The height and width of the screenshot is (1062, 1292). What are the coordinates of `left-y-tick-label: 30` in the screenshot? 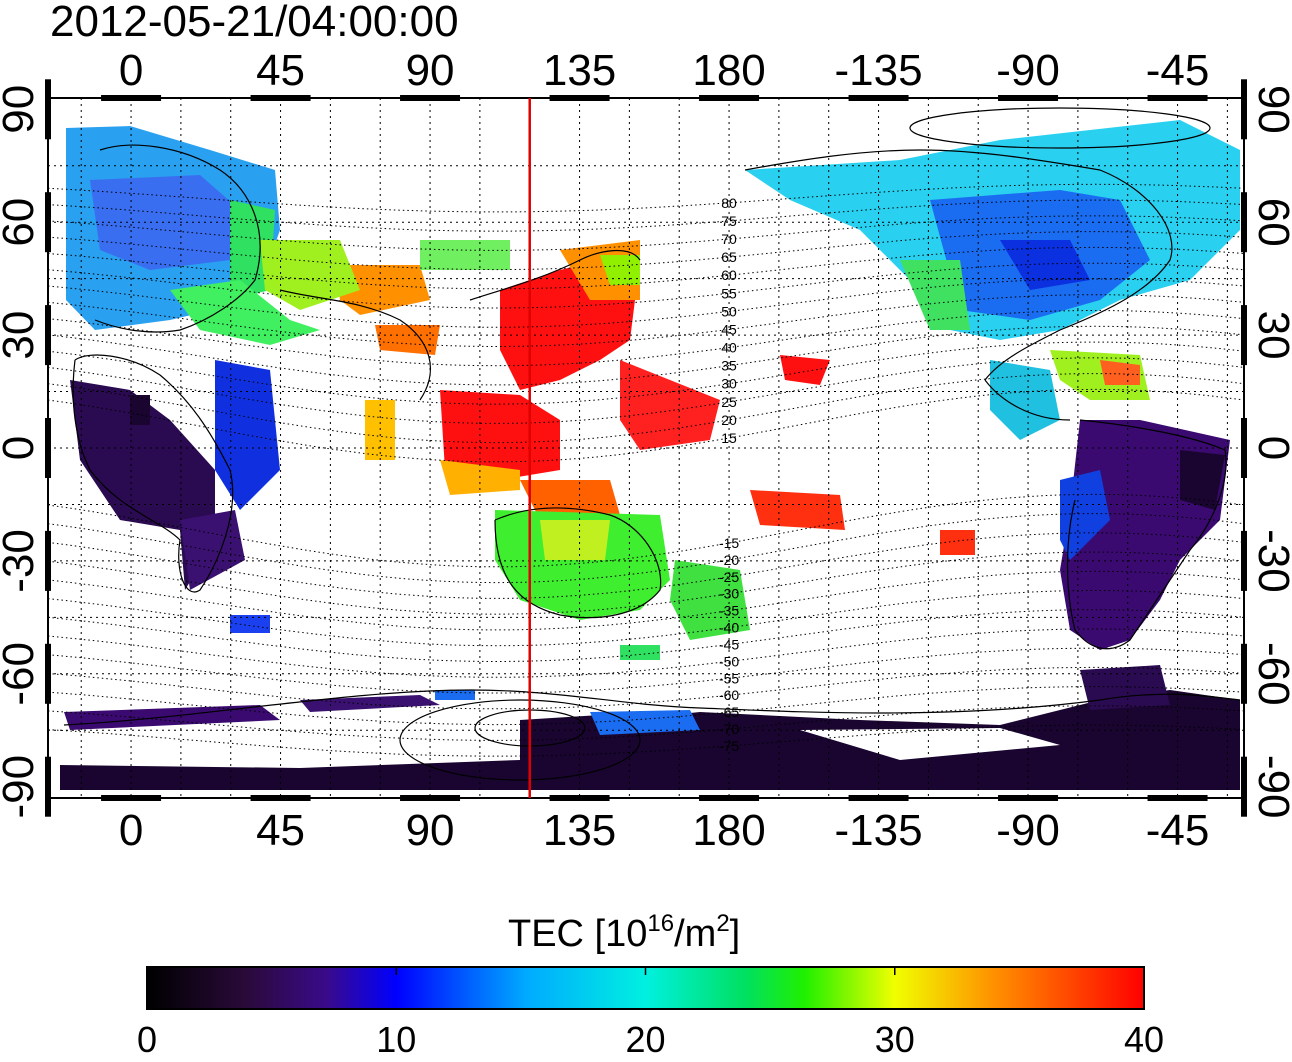 It's located at (21, 335).